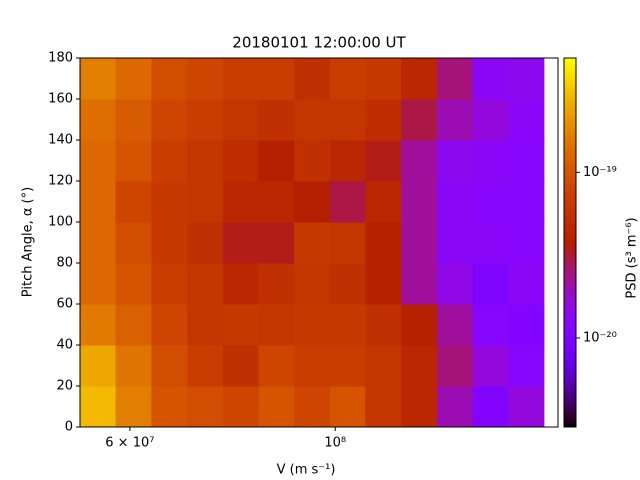 The image size is (640, 480). What do you see at coordinates (60, 222) in the screenshot?
I see `y-tick-label: 100` at bounding box center [60, 222].